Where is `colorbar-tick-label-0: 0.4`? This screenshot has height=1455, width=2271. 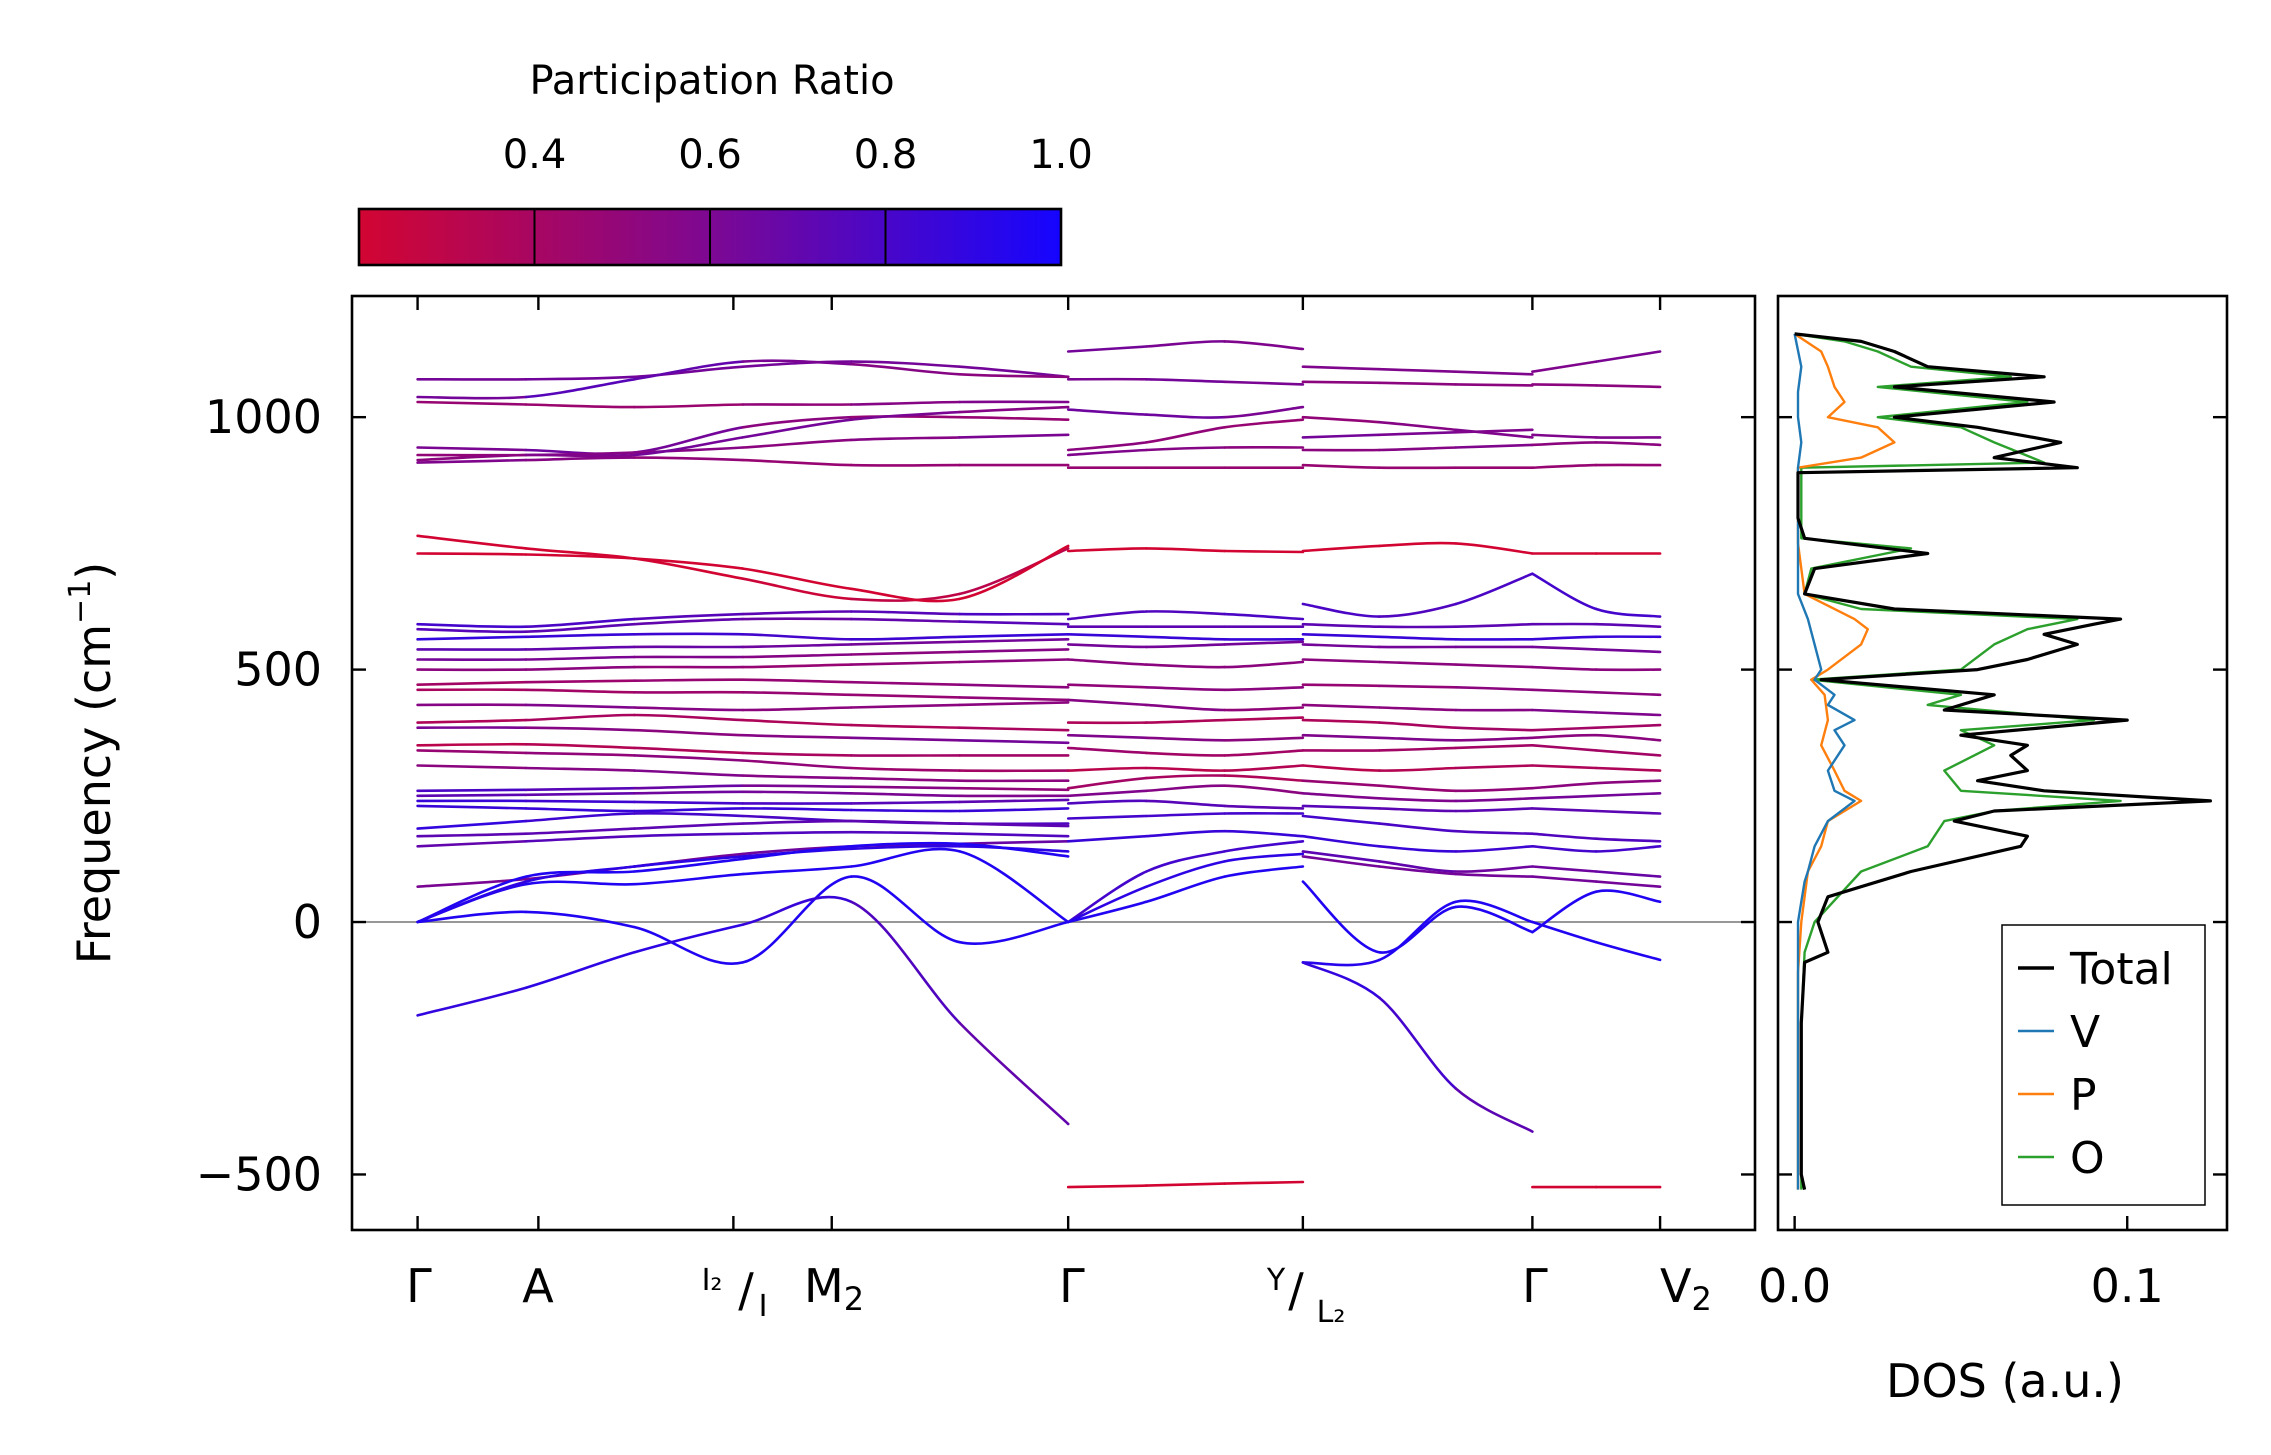
colorbar-tick-label-0: 0.4 is located at coordinates (535, 155).